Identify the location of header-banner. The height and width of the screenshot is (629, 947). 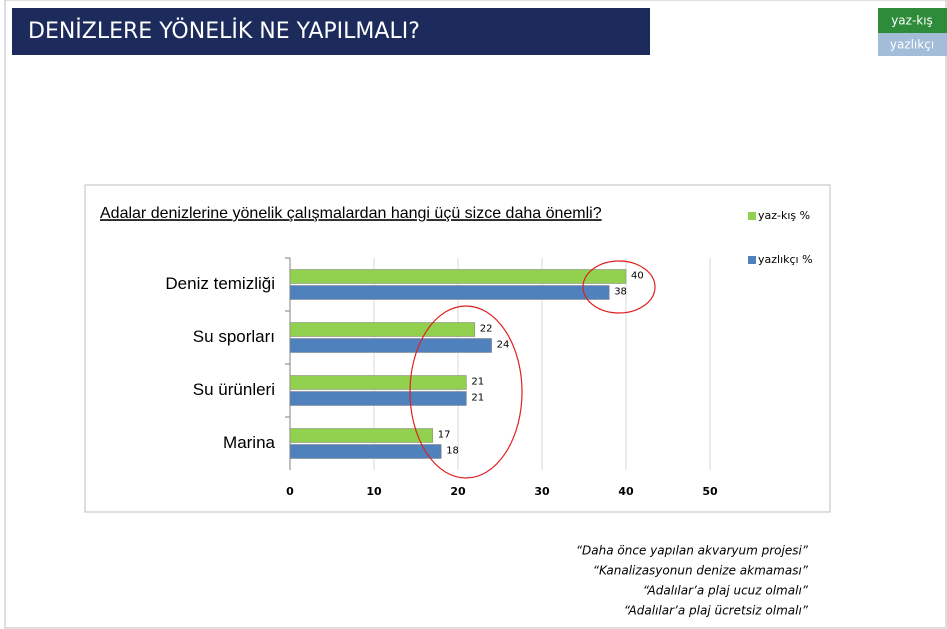
(331, 31).